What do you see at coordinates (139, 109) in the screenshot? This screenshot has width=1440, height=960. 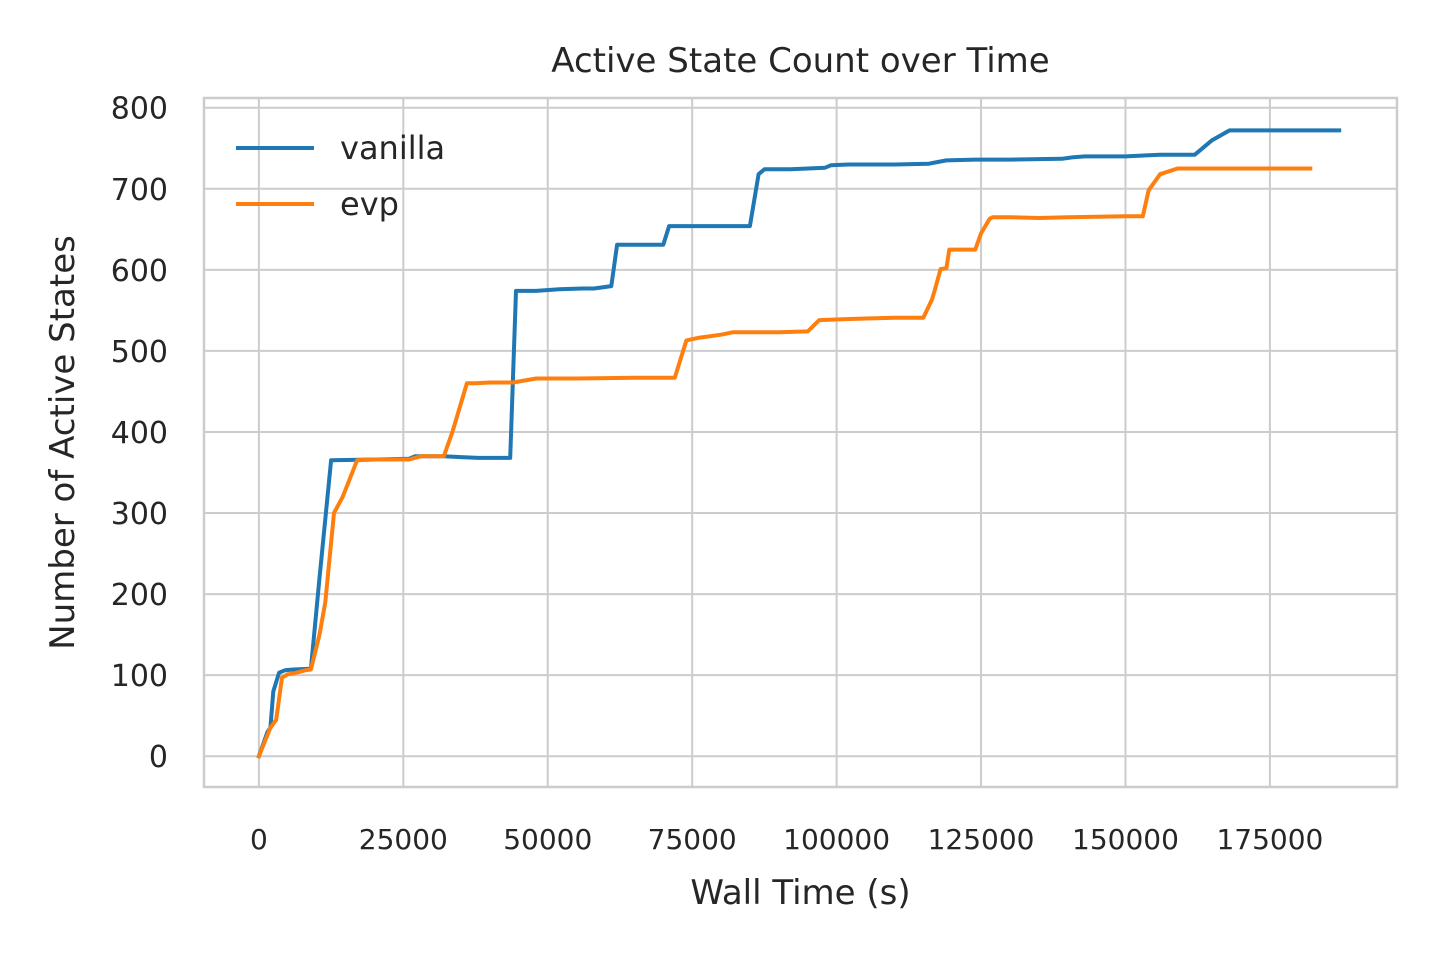 I see `y-tick-label: 800` at bounding box center [139, 109].